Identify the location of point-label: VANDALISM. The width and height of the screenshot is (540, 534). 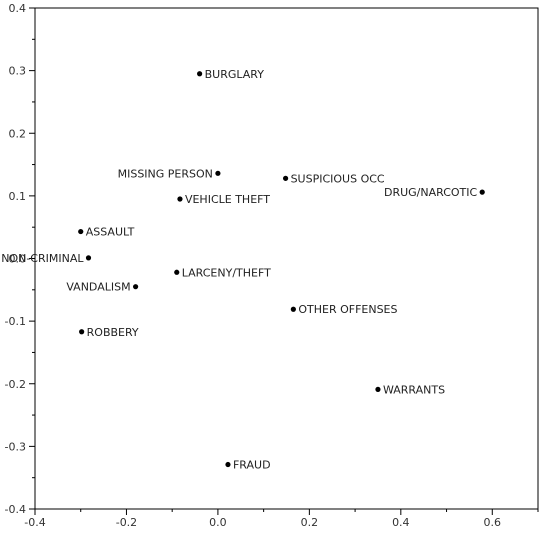
(98, 287).